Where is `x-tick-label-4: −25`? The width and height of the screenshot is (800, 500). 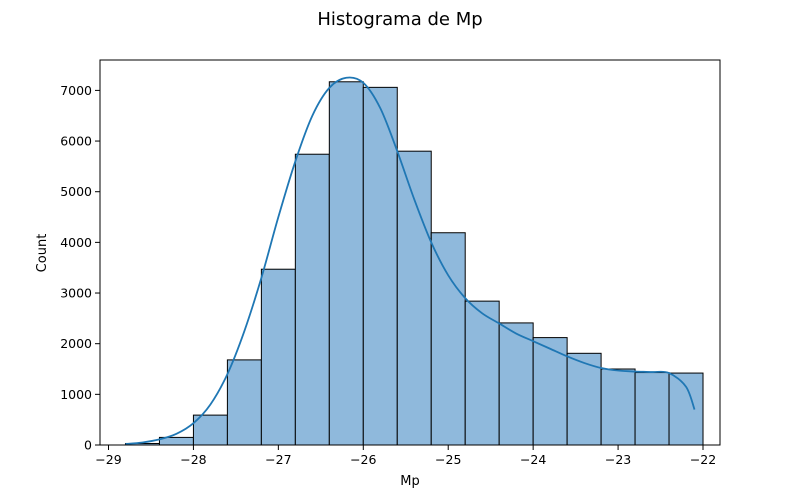
x-tick-label-4: −25 is located at coordinates (448, 459).